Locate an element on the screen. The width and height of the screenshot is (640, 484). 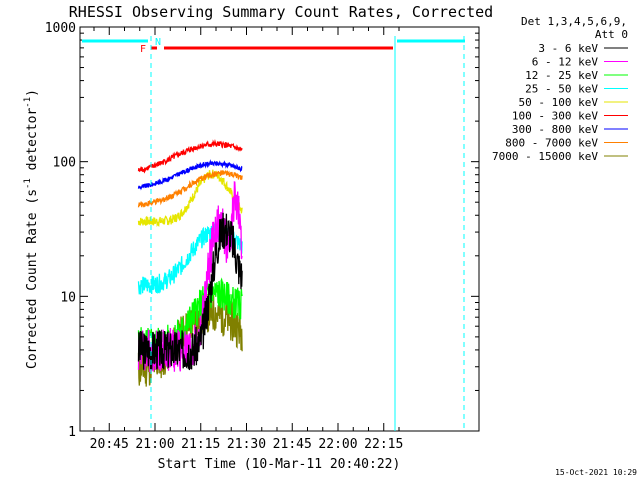
legend-label: 100 - 300 keV is located at coordinates (555, 116).